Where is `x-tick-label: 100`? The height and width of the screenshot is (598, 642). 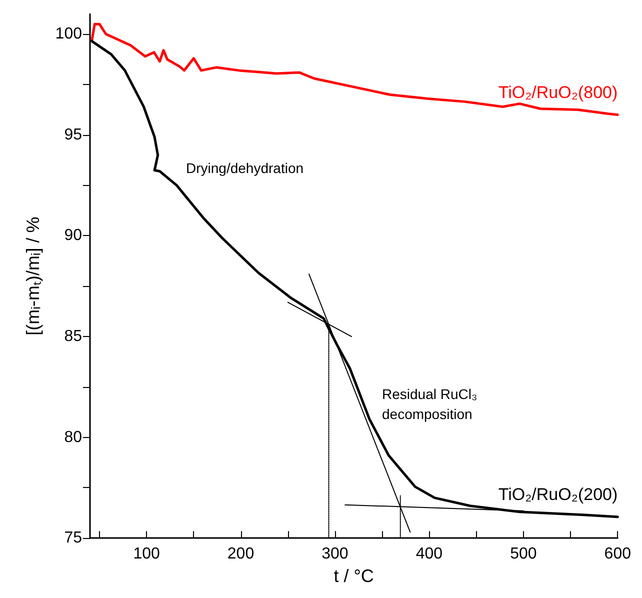
x-tick-label: 100 is located at coordinates (146, 554).